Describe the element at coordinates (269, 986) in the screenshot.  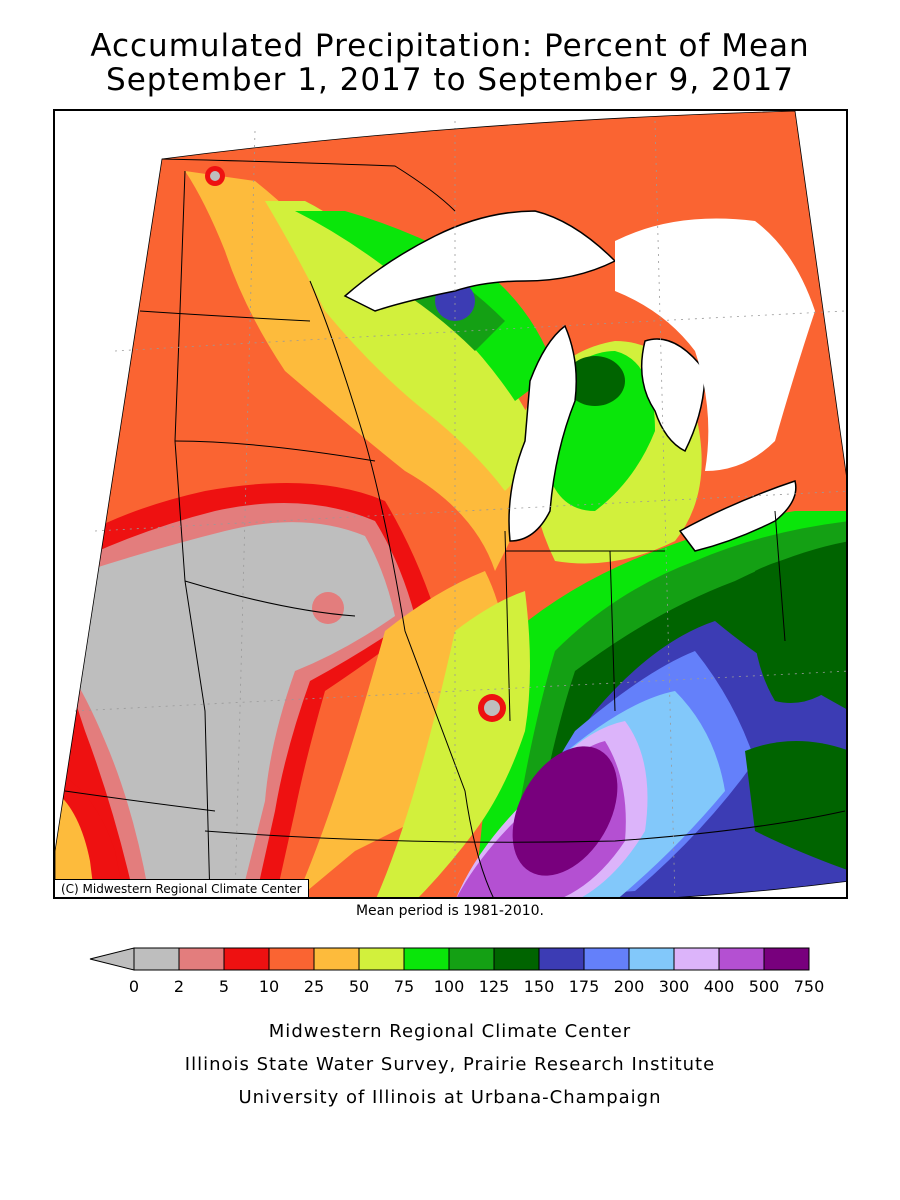
I see `legend-tick-10: 10` at that location.